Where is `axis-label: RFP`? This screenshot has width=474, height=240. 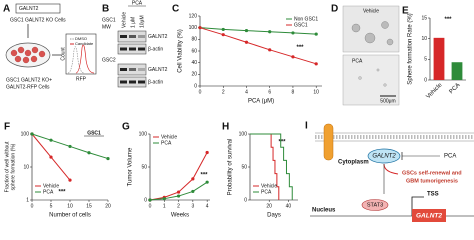
axis-label: RFP is located at coordinates (81, 79).